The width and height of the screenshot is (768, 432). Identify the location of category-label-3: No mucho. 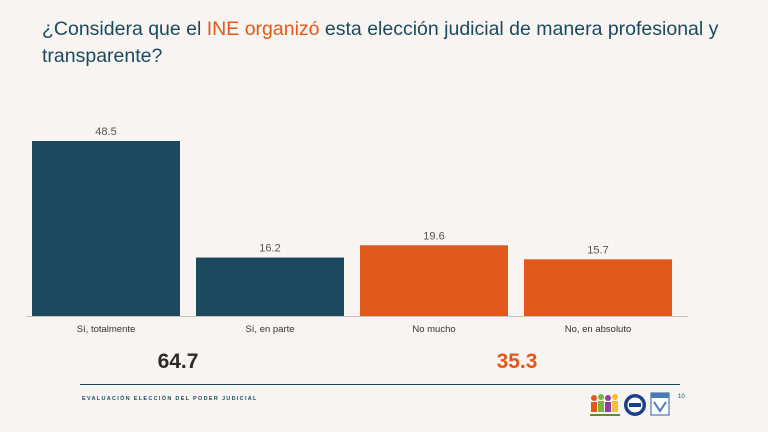
(433, 329).